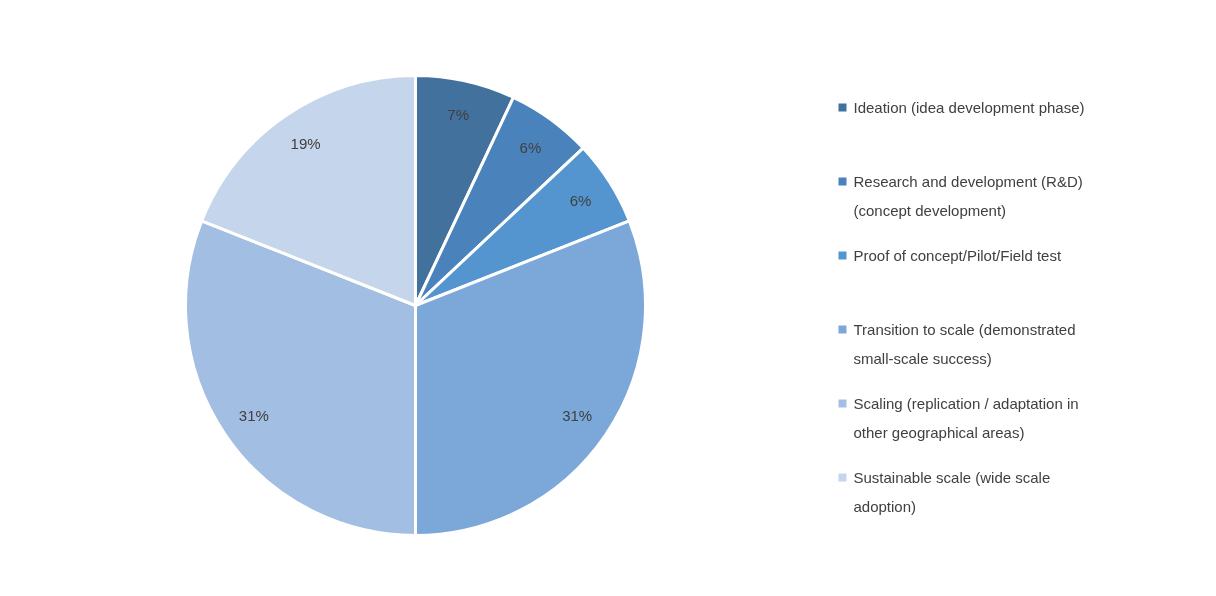  Describe the element at coordinates (969, 107) in the screenshot. I see `legend-label: Ideation (idea development phase)` at that location.